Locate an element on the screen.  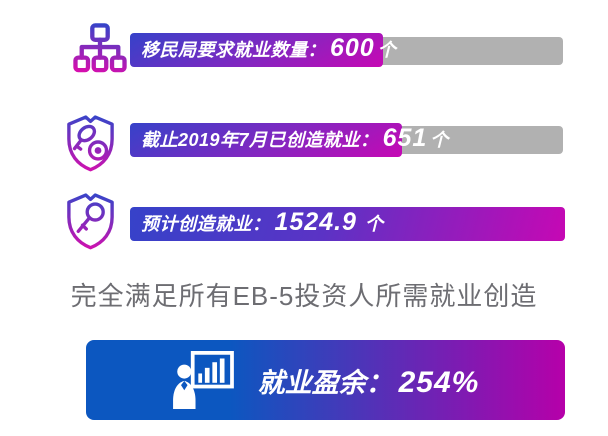
progress-bar-projected: 预计创造就业： 1524.9 个 is located at coordinates (347, 224).